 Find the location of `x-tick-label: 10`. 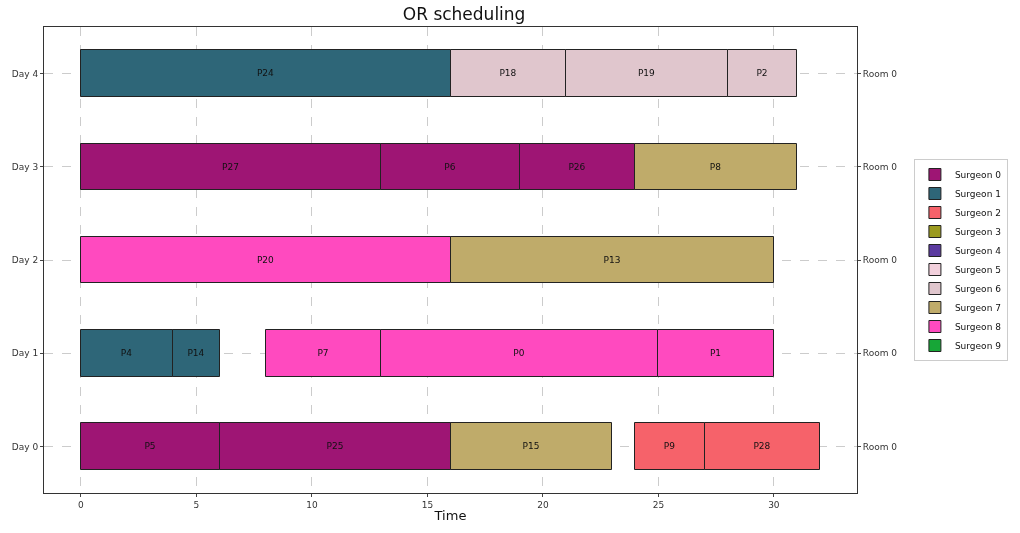

x-tick-label: 10 is located at coordinates (312, 504).